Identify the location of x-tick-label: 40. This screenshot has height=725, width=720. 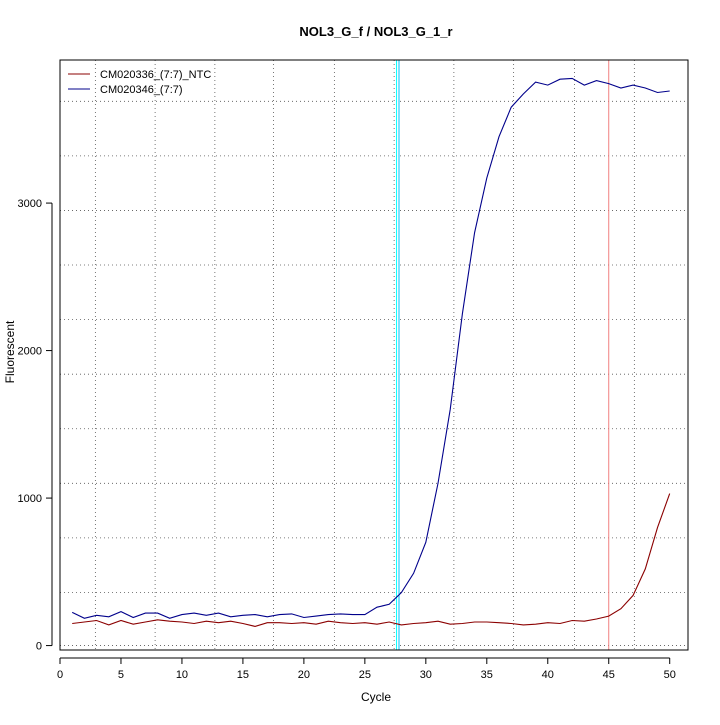
(548, 675).